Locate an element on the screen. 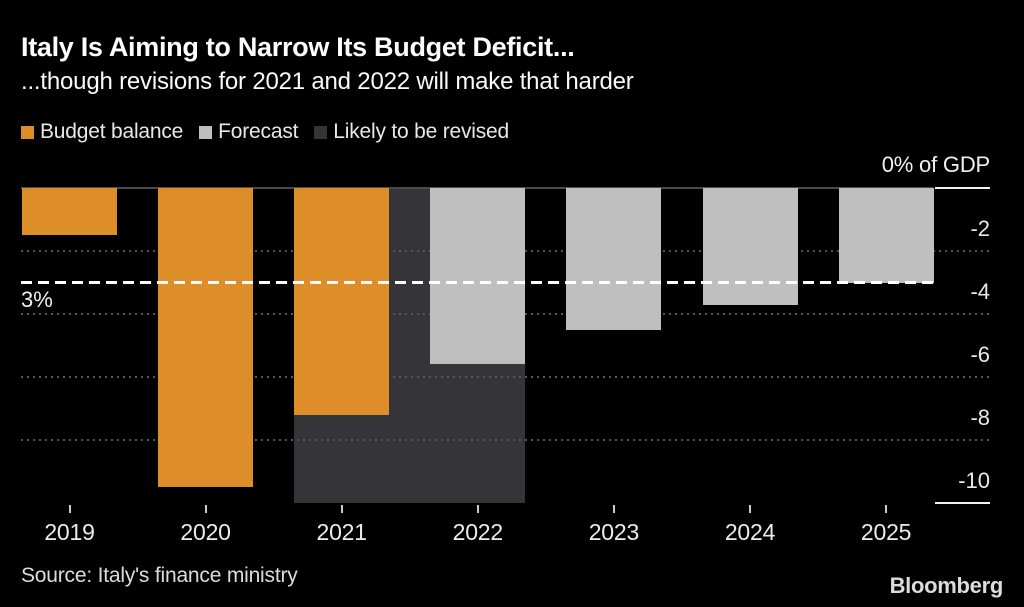 Image resolution: width=1024 pixels, height=607 pixels. bloomberg-logo: Bloomberg is located at coordinates (946, 585).